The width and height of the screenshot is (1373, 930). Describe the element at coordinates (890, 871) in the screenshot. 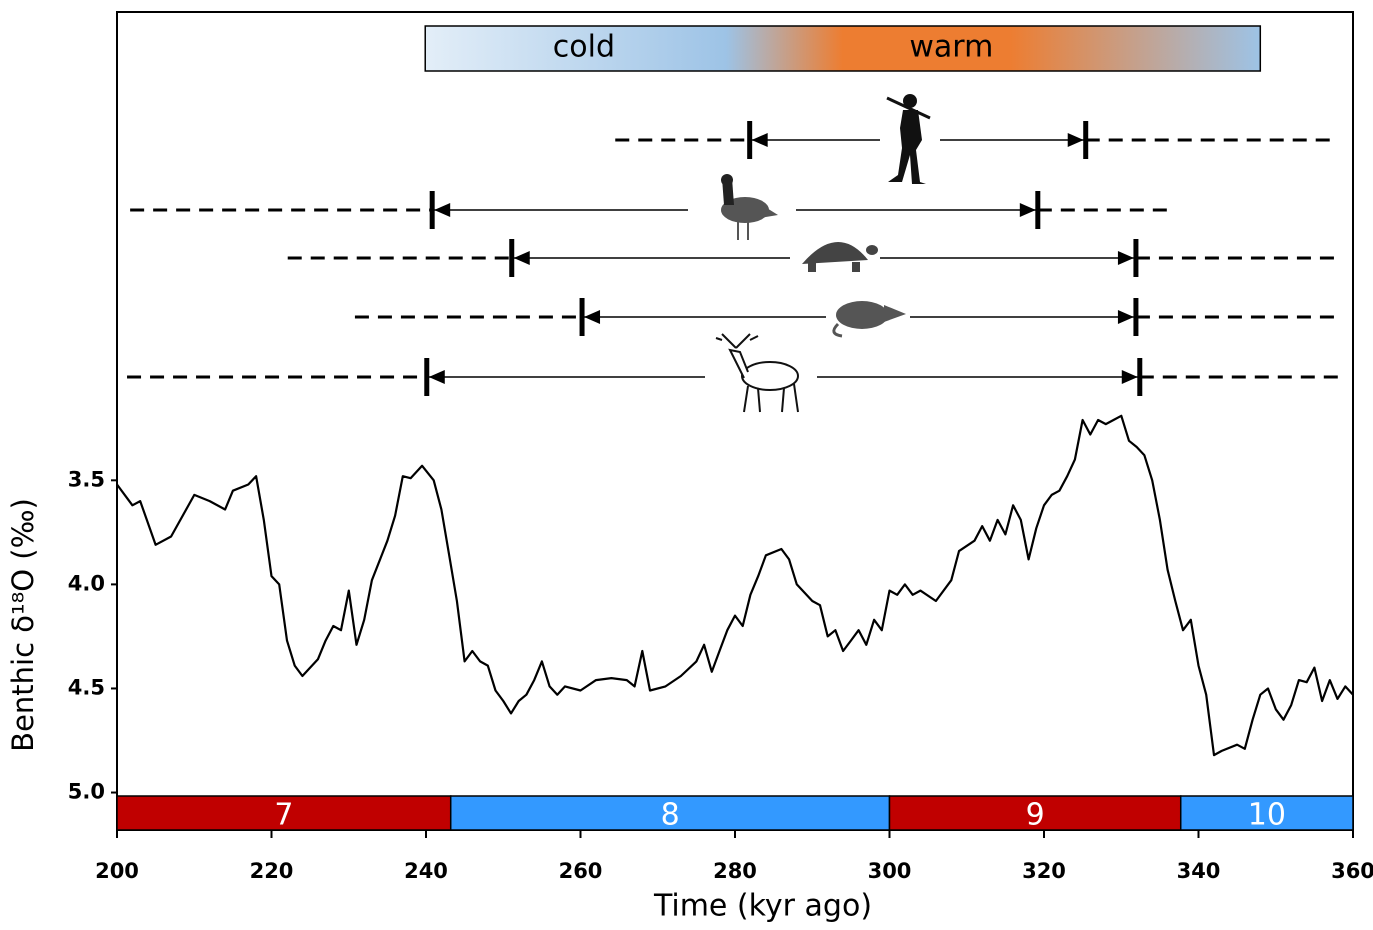

I see `x-tick-label: 300` at that location.